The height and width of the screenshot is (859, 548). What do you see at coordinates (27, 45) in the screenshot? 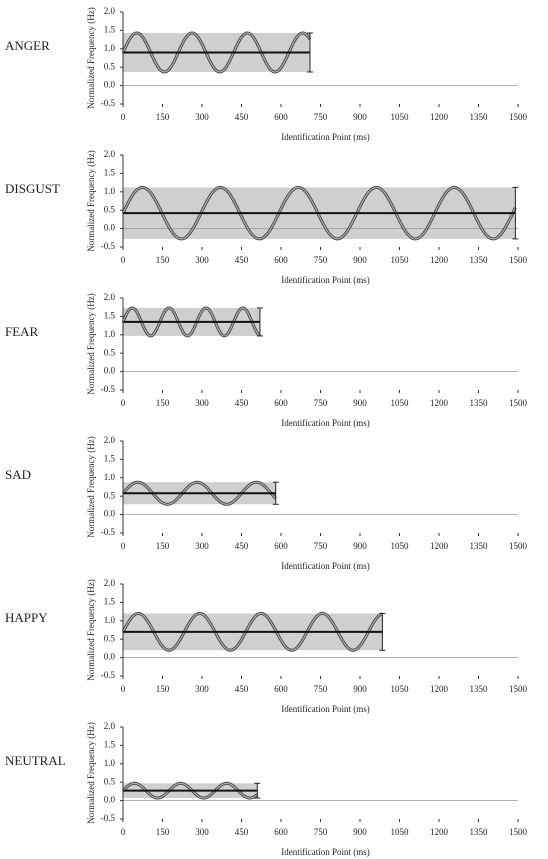
I see `emotion-label: ANGER` at bounding box center [27, 45].